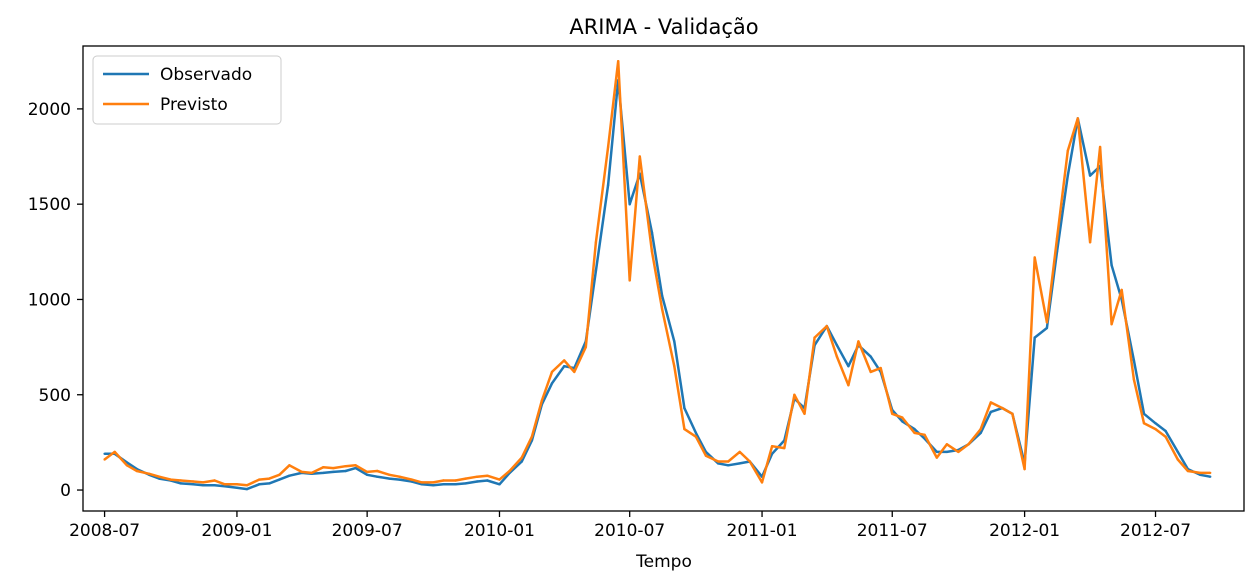  I want to click on x-tick-label: 2010-07, so click(629, 531).